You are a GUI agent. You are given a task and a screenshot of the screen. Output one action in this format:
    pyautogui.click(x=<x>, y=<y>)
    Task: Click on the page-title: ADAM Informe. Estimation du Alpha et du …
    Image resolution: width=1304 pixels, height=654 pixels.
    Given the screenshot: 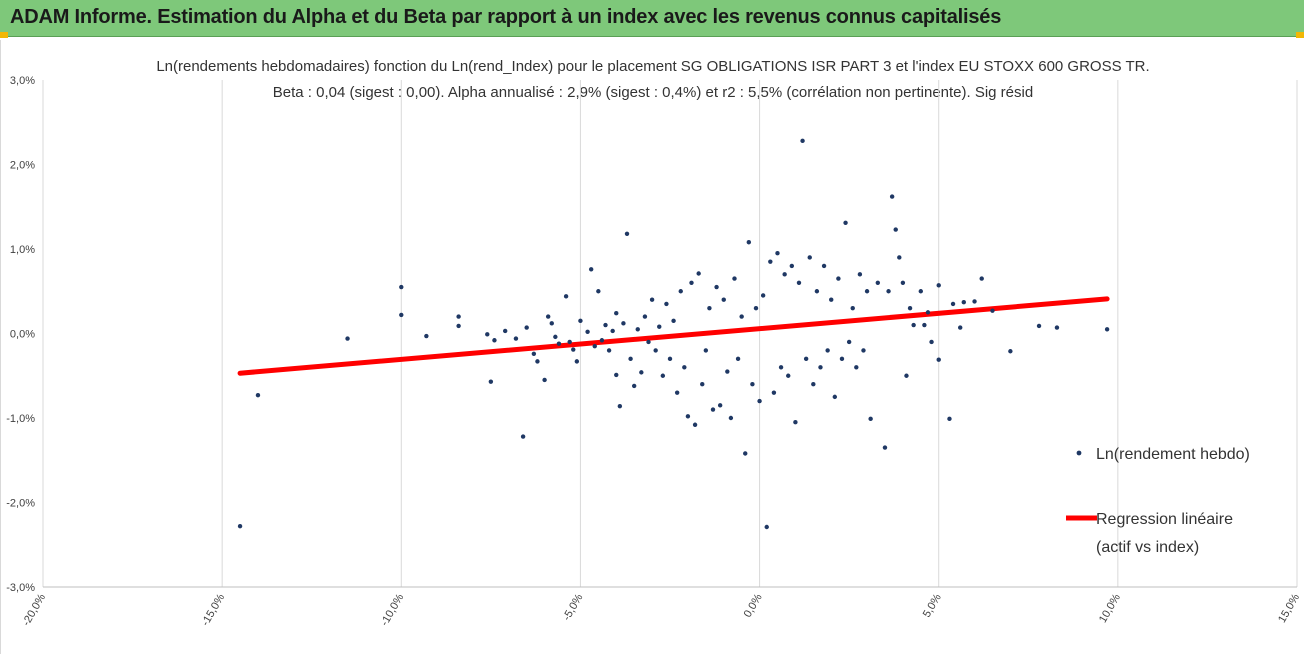 What is the action you would take?
    pyautogui.click(x=506, y=17)
    